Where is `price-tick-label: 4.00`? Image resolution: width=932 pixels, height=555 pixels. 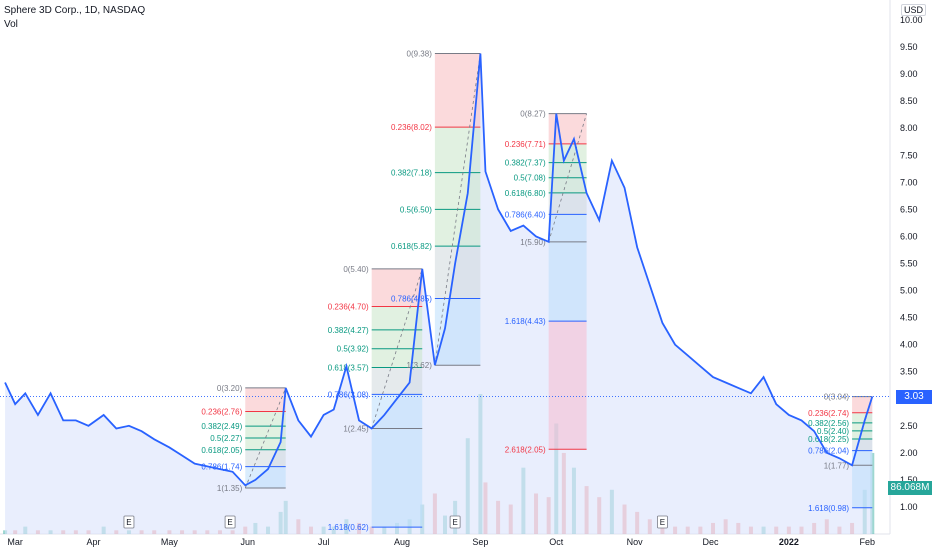
price-tick-label: 4.00 is located at coordinates (909, 345).